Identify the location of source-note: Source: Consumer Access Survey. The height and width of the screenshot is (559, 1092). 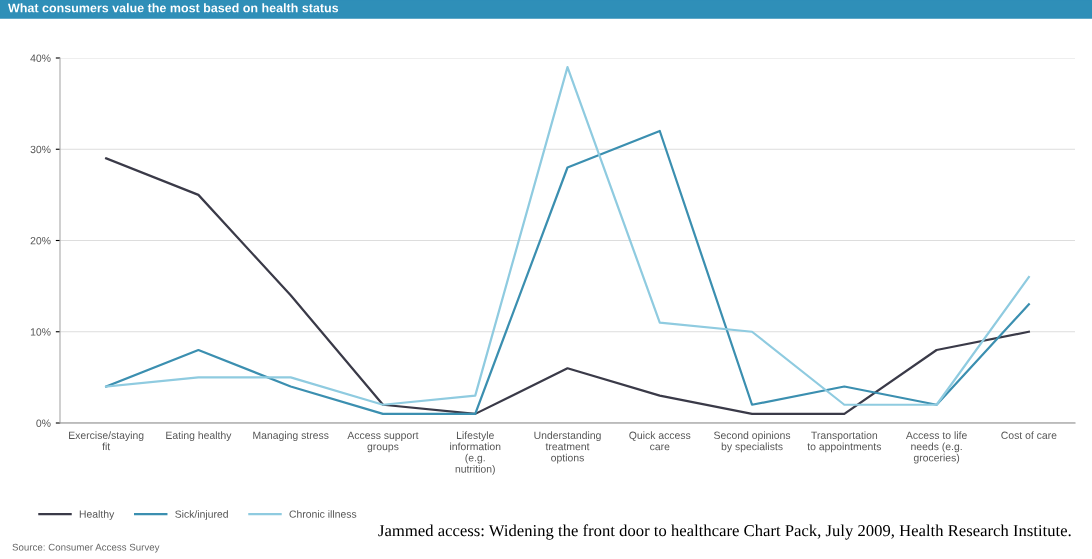
(86, 548).